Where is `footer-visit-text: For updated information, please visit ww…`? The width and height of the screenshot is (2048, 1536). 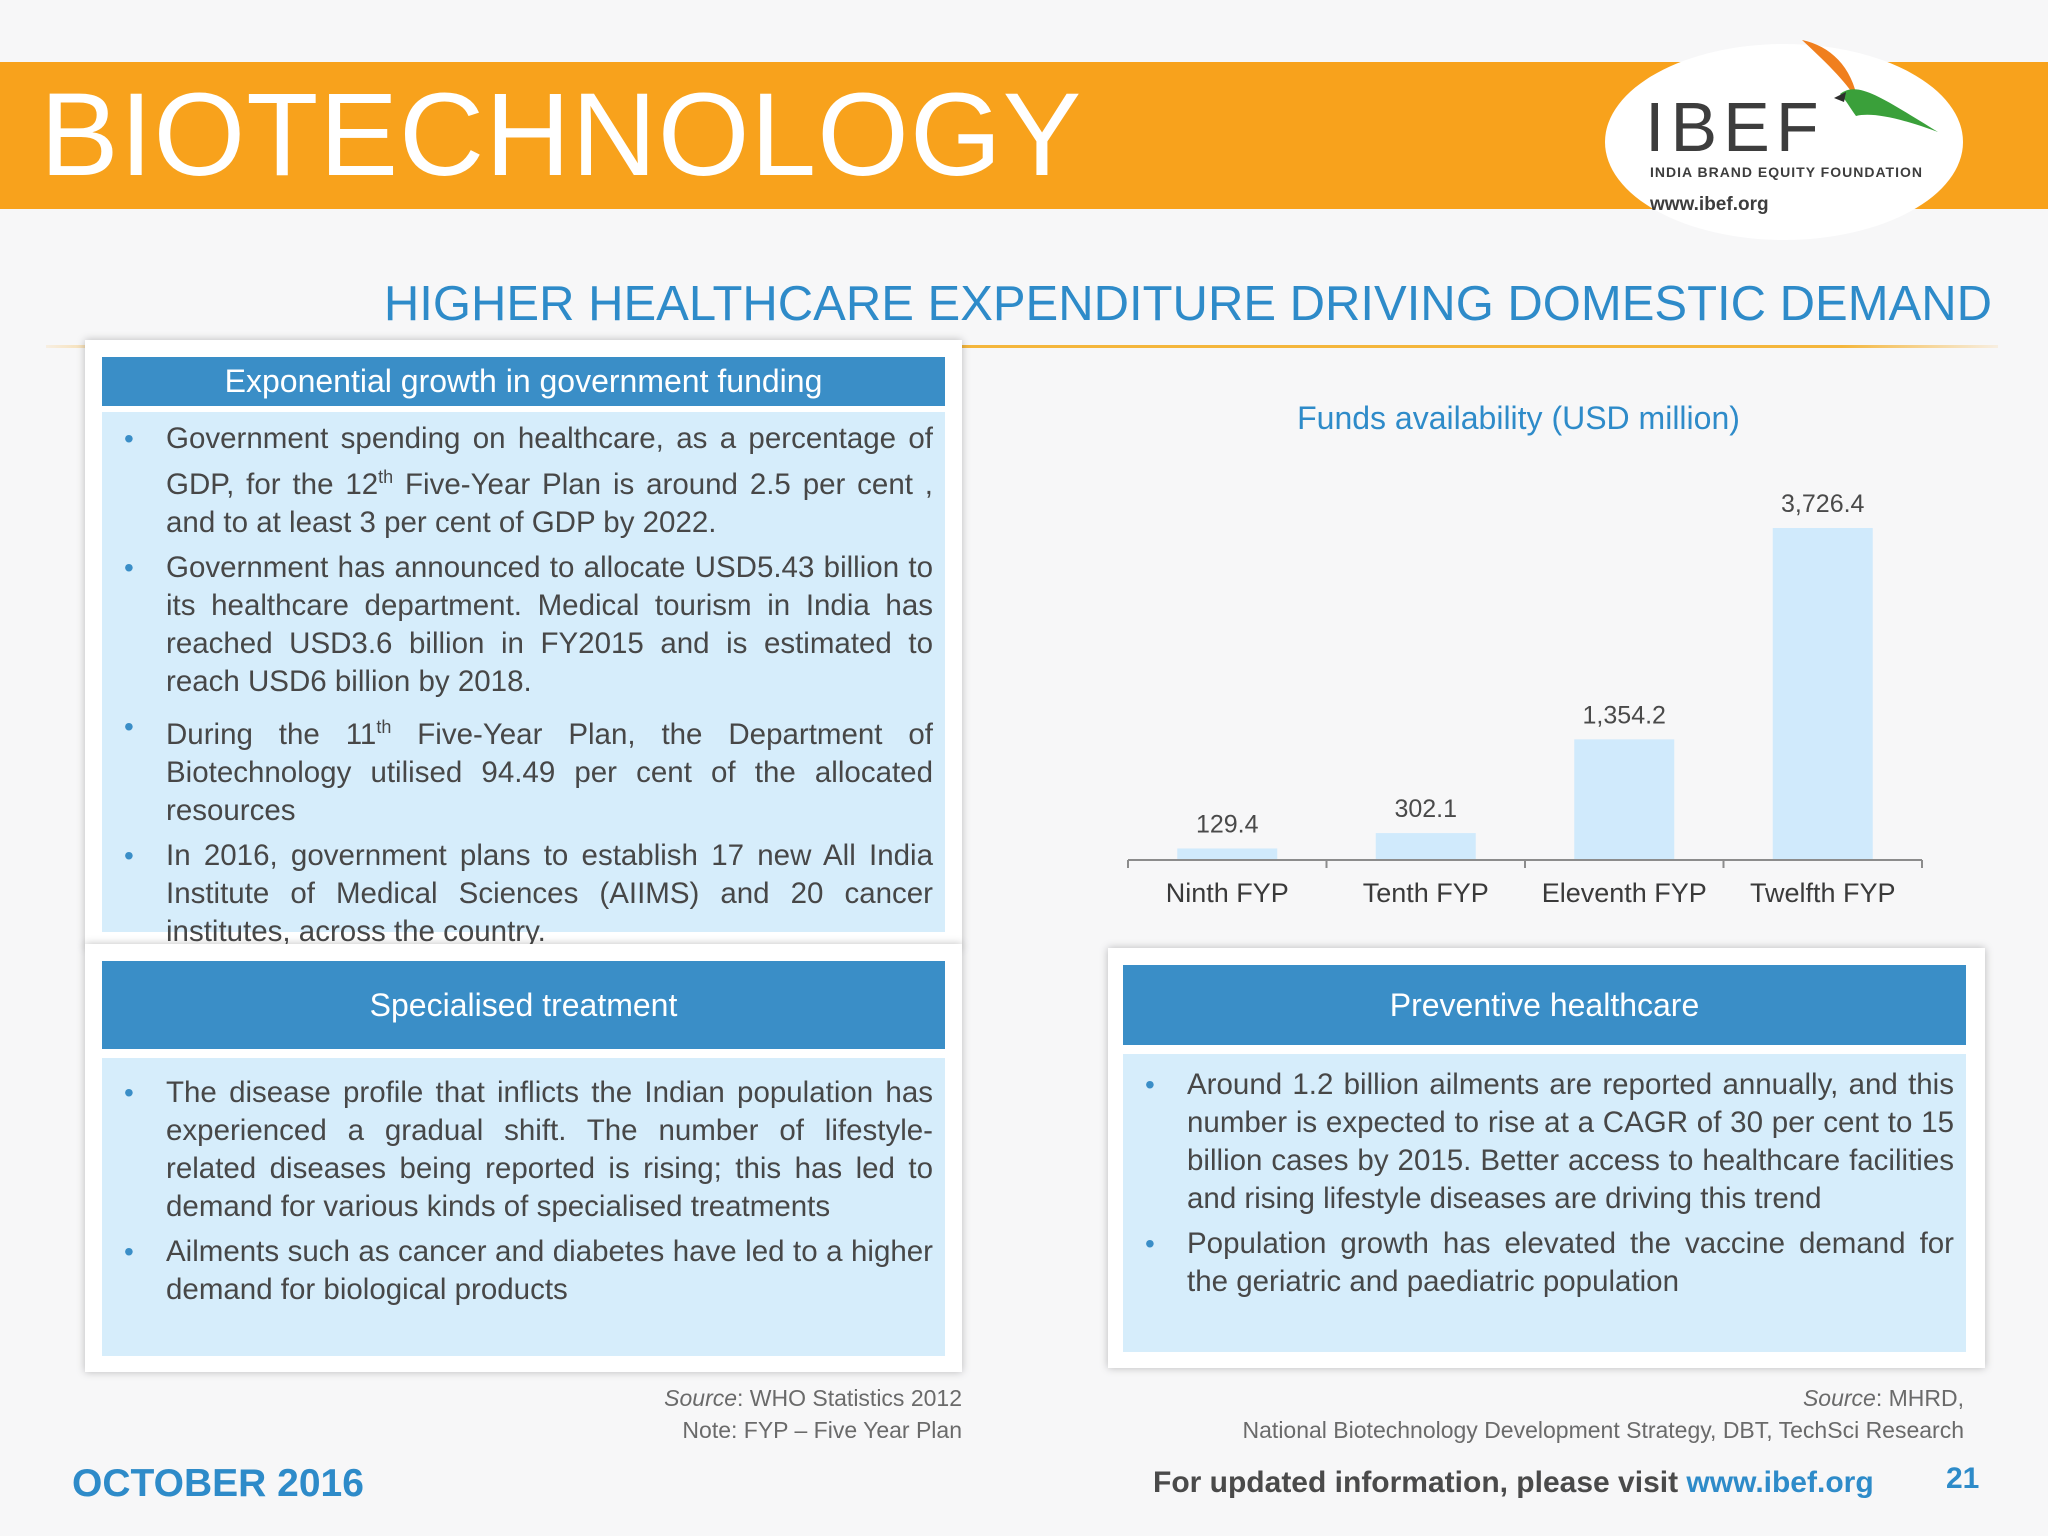 footer-visit-text: For updated information, please visit ww… is located at coordinates (1513, 1482).